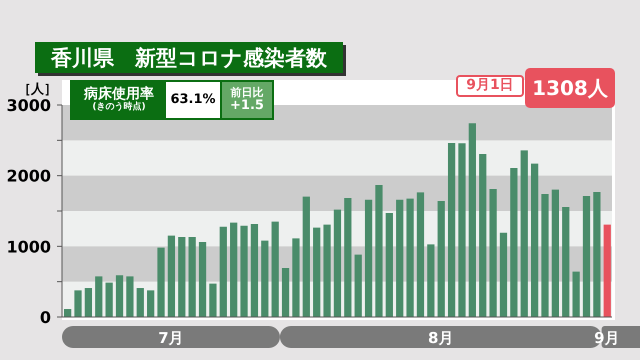  I want to click on x-tick-label: 9月, so click(607, 338).